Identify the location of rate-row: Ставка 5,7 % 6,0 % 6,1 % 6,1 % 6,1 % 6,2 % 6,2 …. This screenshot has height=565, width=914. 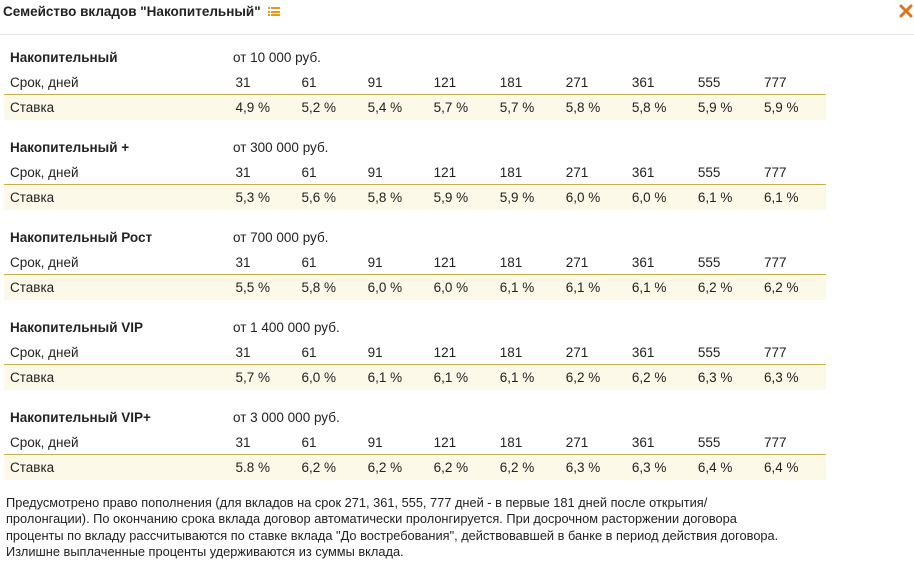
(415, 377).